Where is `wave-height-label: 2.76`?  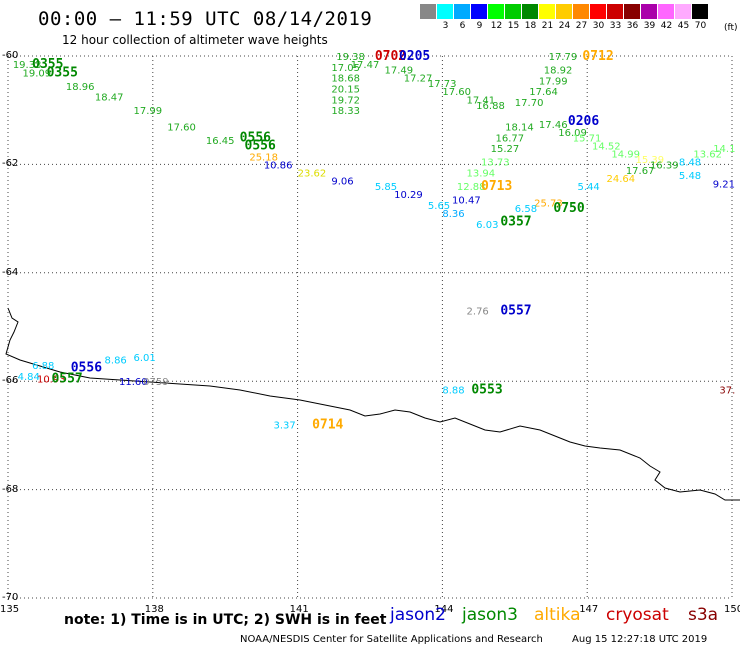 wave-height-label: 2.76 is located at coordinates (478, 312).